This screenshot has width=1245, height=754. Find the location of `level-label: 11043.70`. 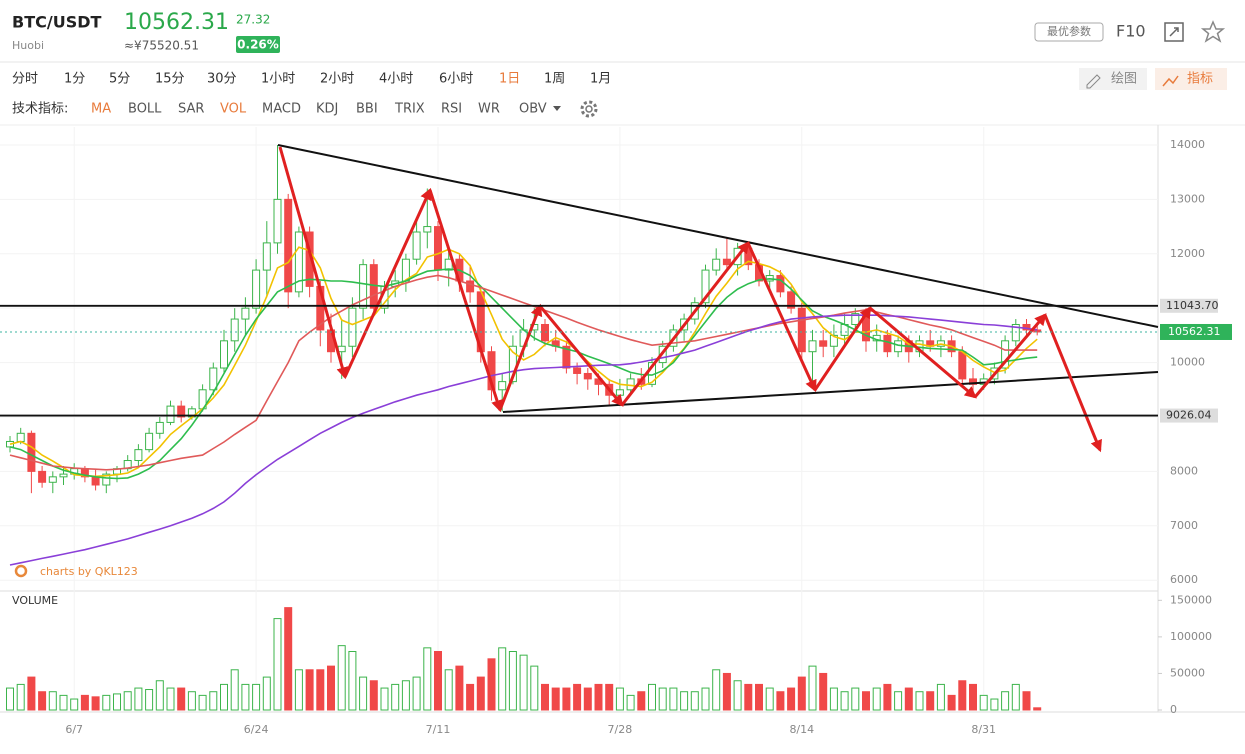

level-label: 11043.70 is located at coordinates (1192, 305).